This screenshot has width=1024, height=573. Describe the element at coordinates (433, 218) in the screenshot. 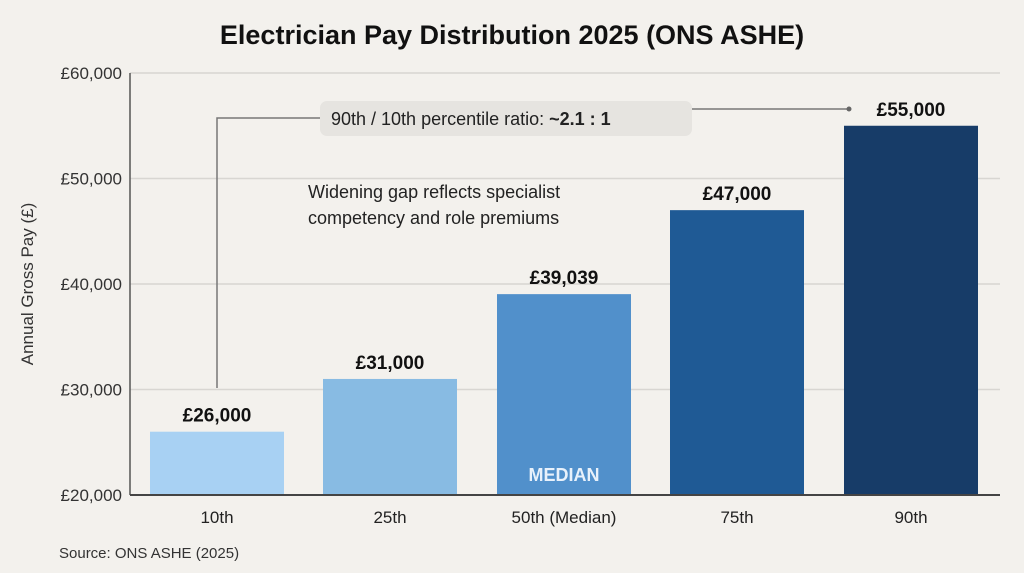

I see `note-line-2: competency and role premiums` at that location.